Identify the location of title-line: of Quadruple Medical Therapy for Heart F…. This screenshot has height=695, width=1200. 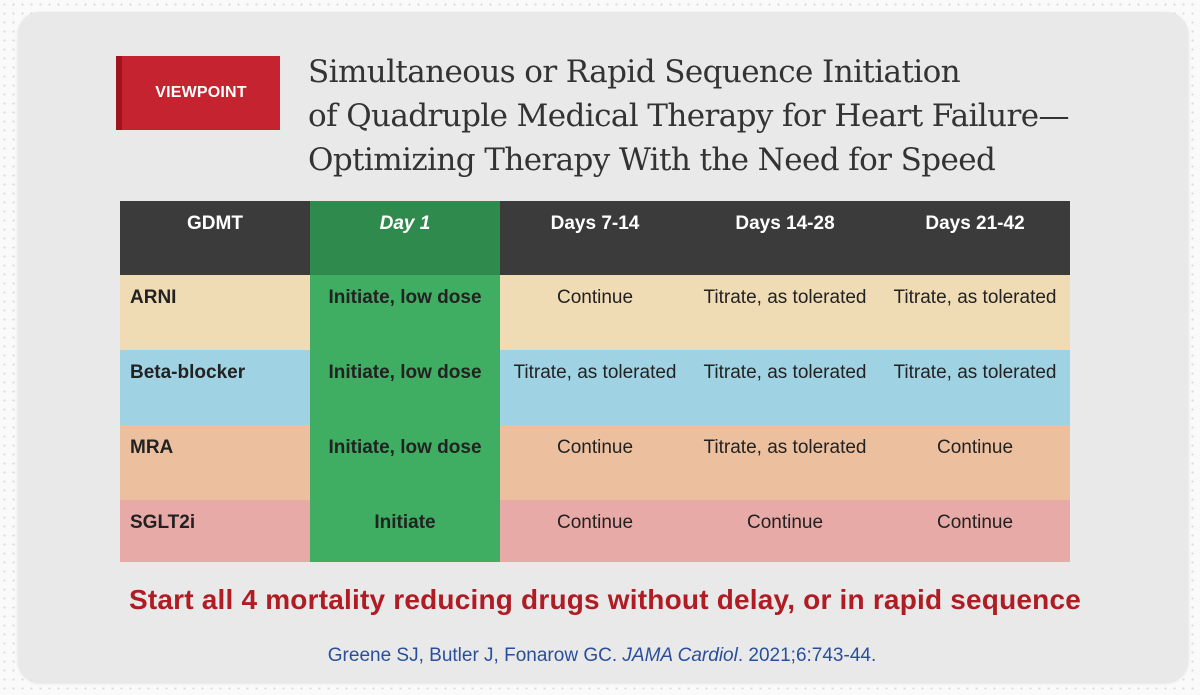
(688, 116).